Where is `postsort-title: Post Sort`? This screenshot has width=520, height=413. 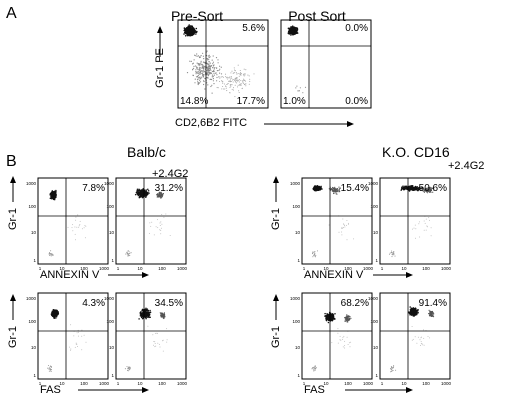
postsort-title: Post Sort is located at coordinates (317, 16).